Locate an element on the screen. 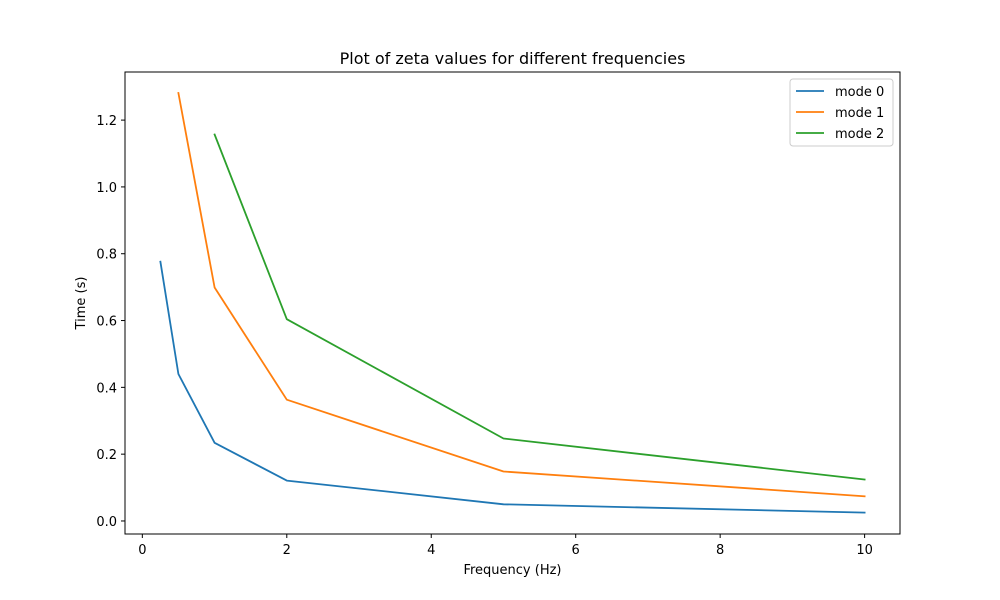  x-tick-label: 8 is located at coordinates (720, 550).